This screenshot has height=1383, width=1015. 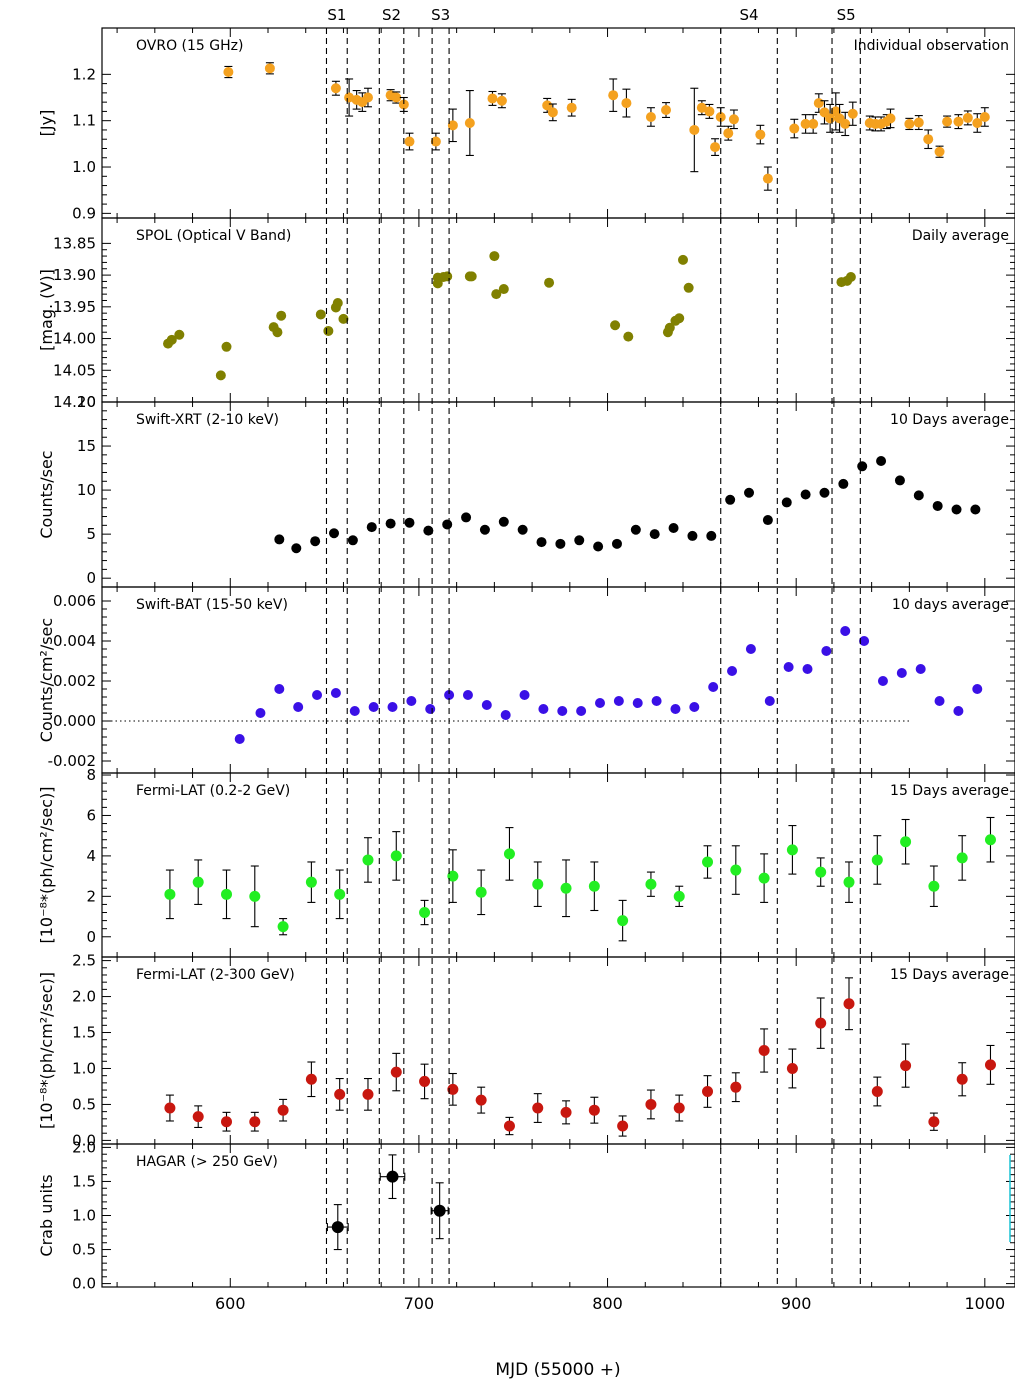 I want to click on y-tick-label: 4, so click(x=91, y=856).